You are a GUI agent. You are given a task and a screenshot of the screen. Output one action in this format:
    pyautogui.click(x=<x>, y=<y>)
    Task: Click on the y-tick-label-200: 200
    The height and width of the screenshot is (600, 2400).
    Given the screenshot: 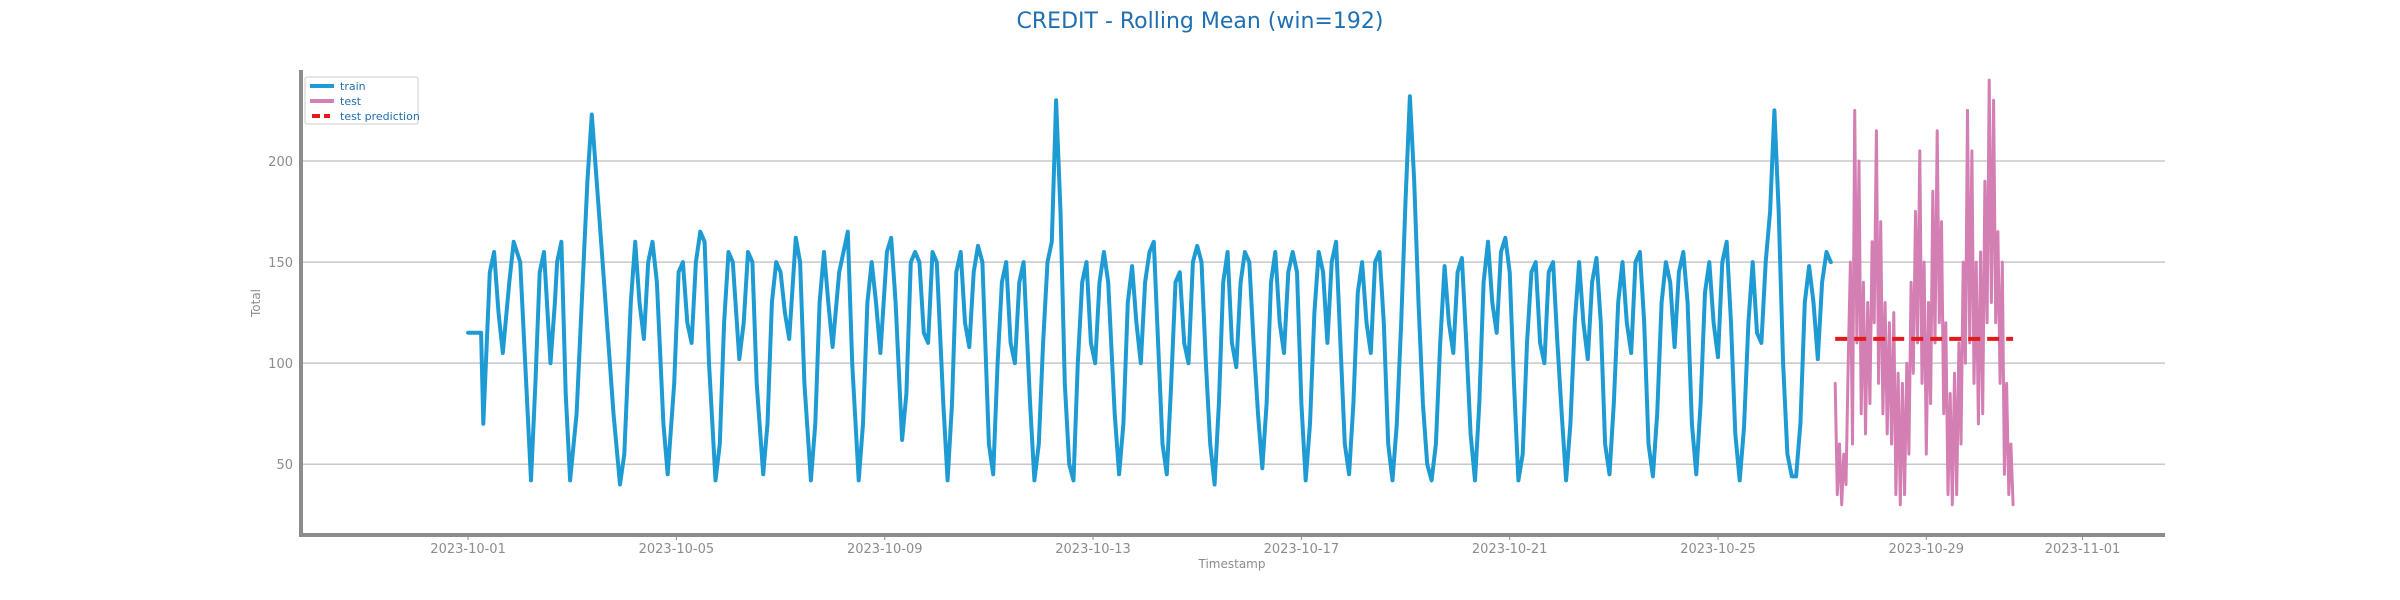 What is the action you would take?
    pyautogui.click(x=280, y=162)
    